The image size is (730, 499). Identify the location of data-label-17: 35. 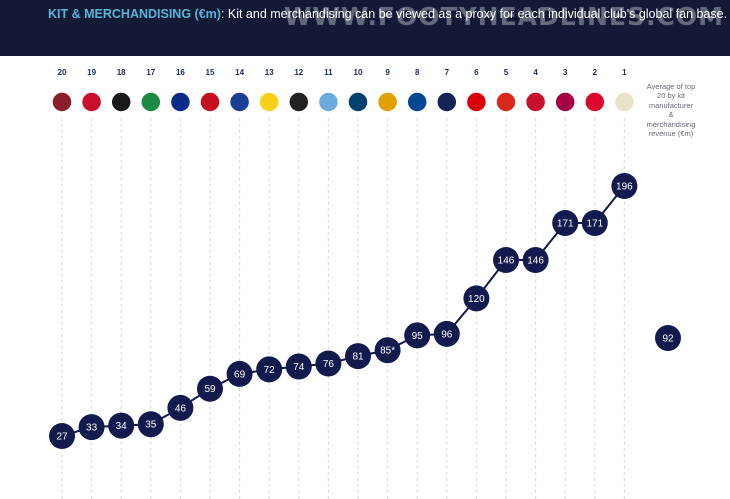
(151, 425).